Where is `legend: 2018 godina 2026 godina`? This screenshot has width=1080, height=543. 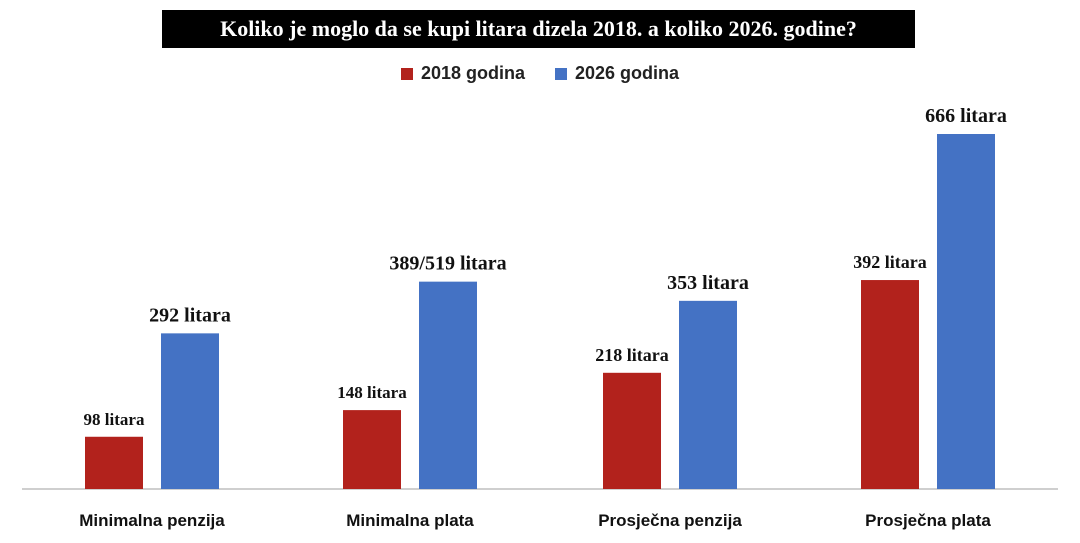 legend: 2018 godina 2026 godina is located at coordinates (540, 73).